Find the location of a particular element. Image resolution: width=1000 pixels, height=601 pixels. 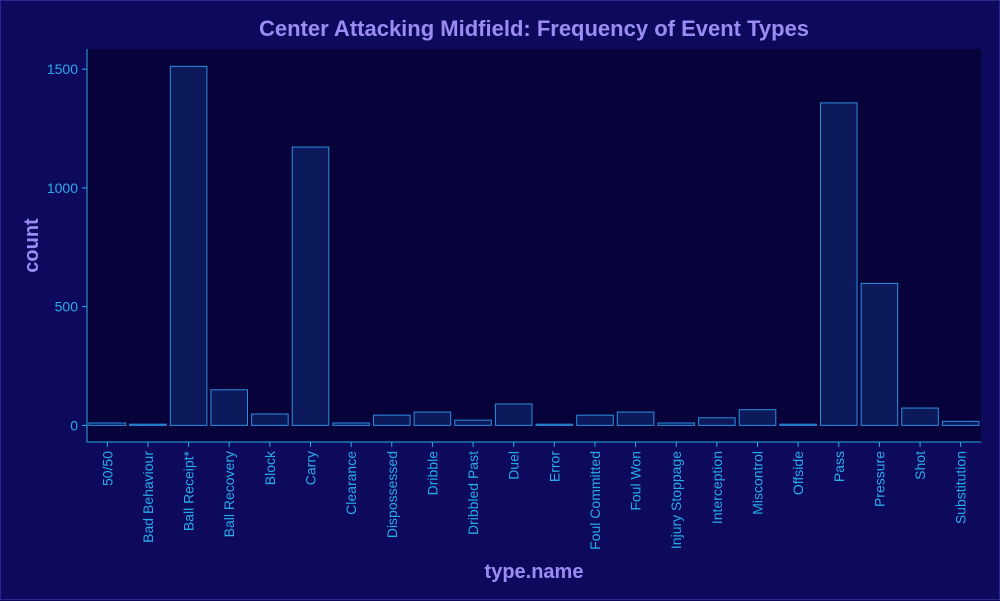

x-tick-label: Interception is located at coordinates (717, 487).